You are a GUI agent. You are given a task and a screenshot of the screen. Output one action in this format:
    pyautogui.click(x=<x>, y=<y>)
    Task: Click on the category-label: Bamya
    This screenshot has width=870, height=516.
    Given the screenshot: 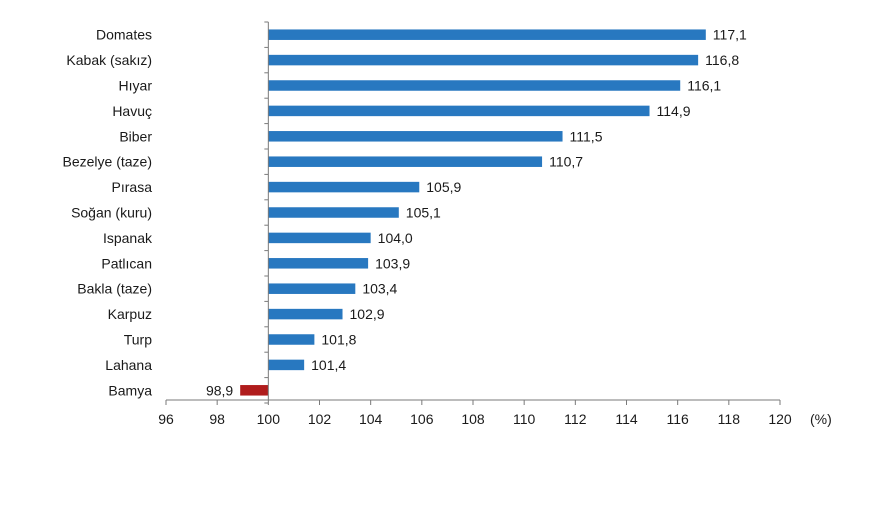 What is the action you would take?
    pyautogui.click(x=130, y=390)
    